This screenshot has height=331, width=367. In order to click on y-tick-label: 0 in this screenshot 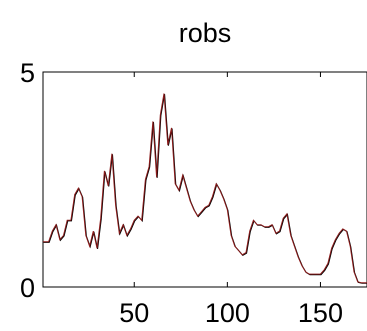, I will do `click(27, 288)`.